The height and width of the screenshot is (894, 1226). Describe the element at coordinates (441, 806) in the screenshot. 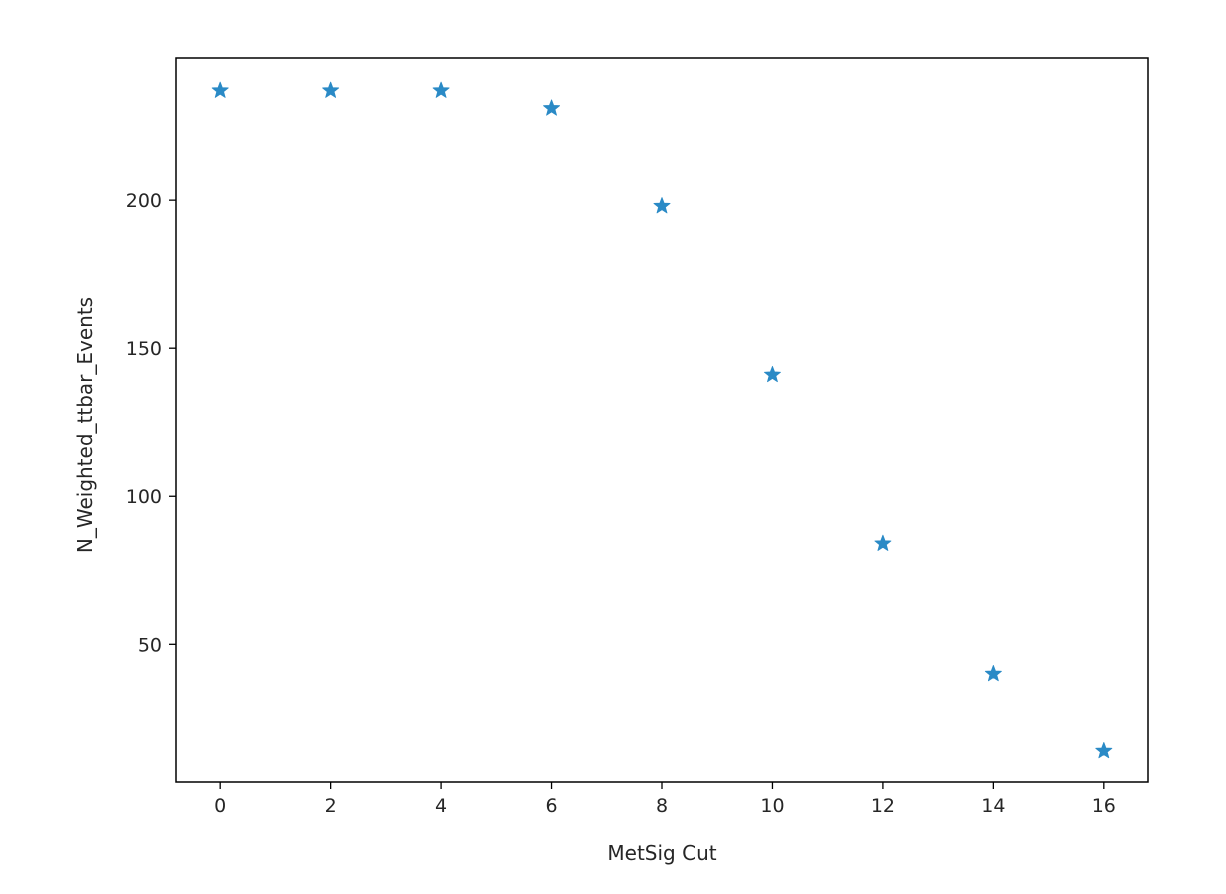

I see `x-tick-label: 4` at that location.